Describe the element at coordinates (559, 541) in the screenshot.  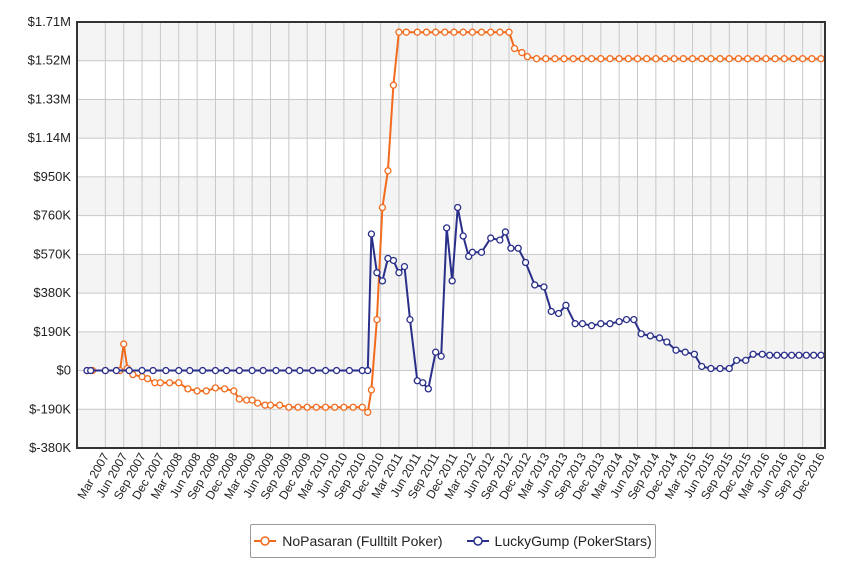
I see `legend-item-luckygump: LuckyGump (PokerStars)` at that location.